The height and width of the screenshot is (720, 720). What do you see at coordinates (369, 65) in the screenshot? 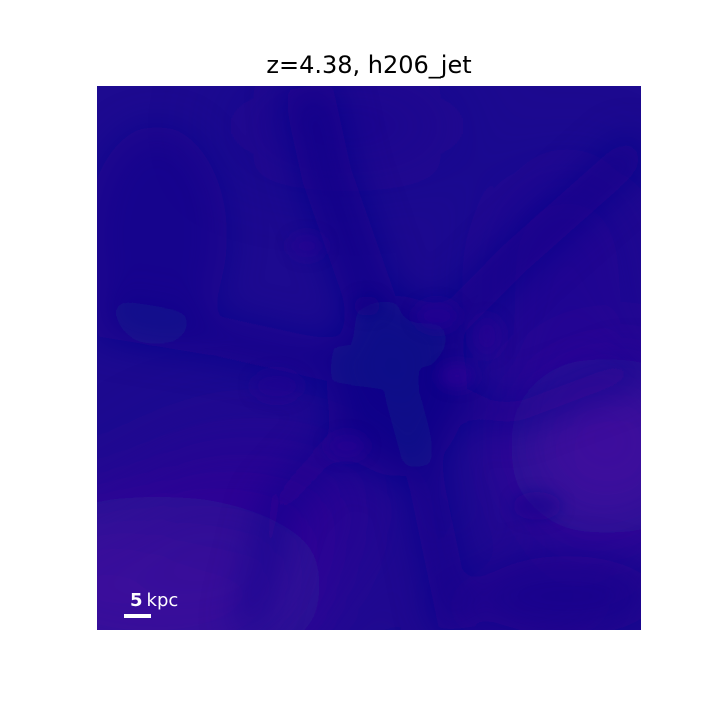
I see `figure-title: z=4.38, h206_jet` at bounding box center [369, 65].